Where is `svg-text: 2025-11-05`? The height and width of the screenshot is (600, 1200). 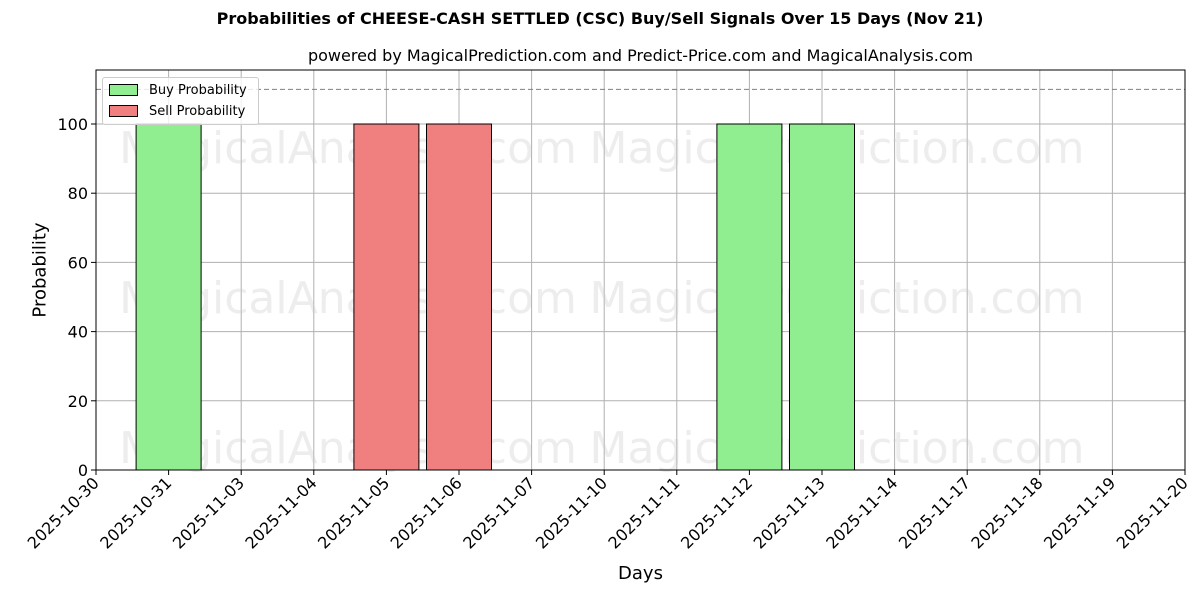
svg-text: 2025-11-05 is located at coordinates (353, 512).